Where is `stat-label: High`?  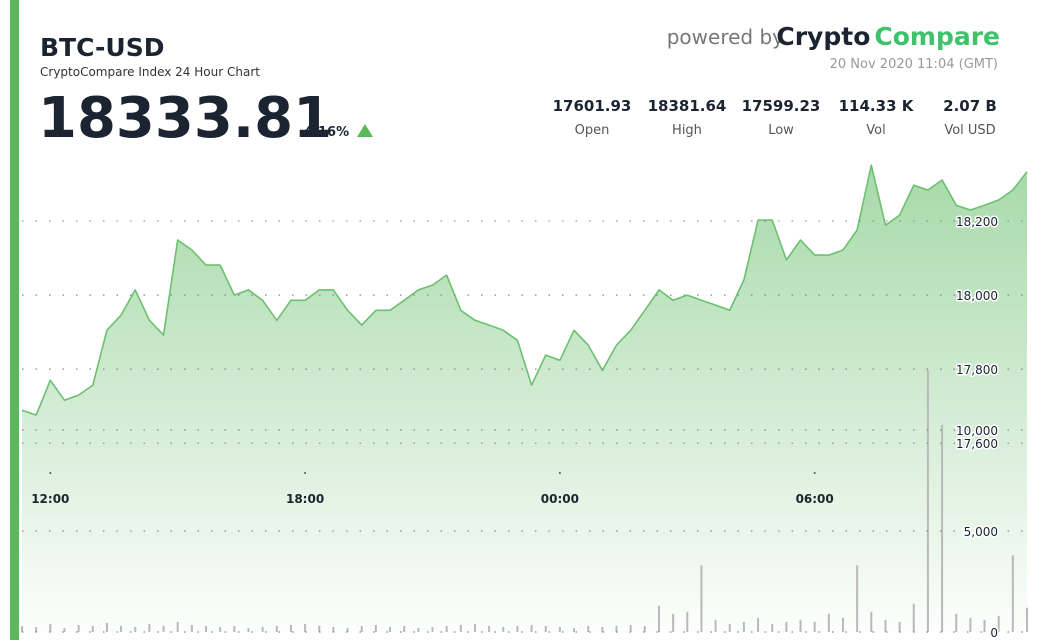
stat-label: High is located at coordinates (687, 130).